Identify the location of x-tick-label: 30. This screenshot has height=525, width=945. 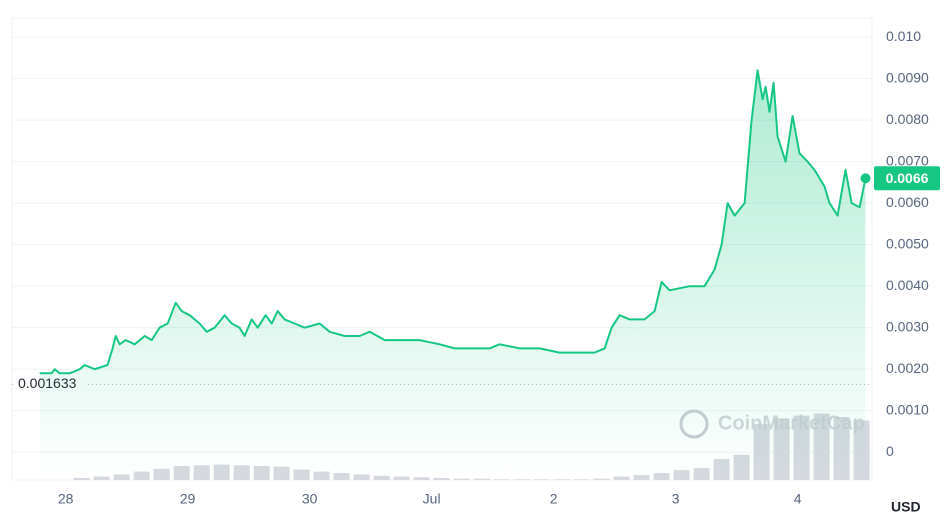
(310, 499).